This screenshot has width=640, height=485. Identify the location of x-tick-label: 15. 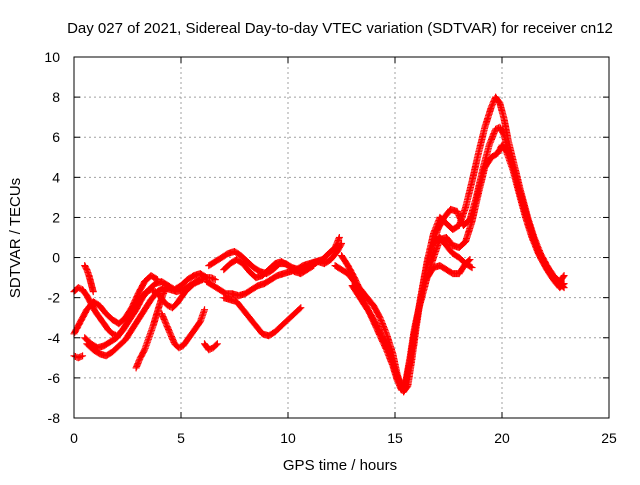
(395, 438).